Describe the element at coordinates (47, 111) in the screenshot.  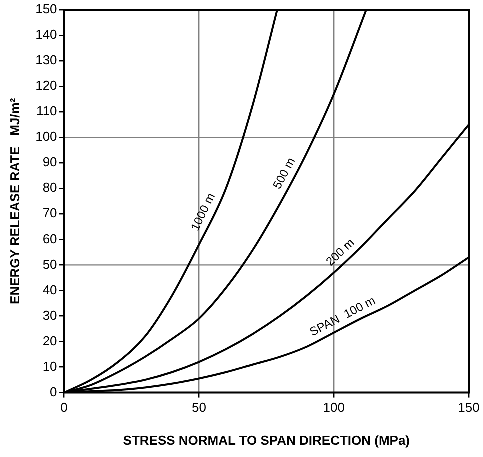
I see `y-tick-label: 110` at that location.